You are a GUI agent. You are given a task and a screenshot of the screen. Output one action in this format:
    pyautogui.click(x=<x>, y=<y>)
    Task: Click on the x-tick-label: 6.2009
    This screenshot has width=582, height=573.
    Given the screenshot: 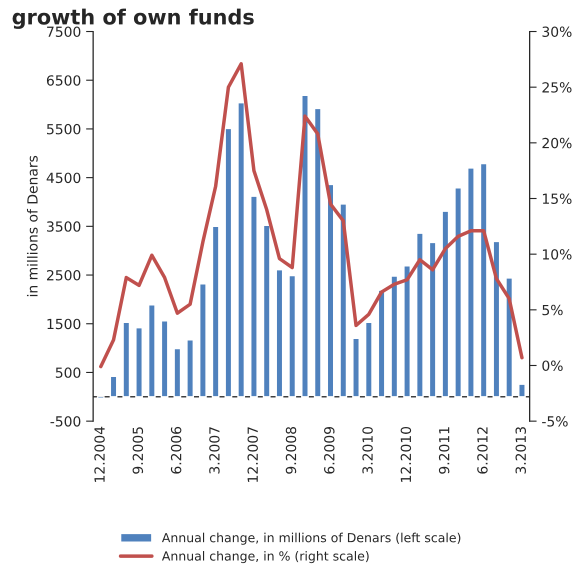 What is the action you would take?
    pyautogui.click(x=329, y=450)
    